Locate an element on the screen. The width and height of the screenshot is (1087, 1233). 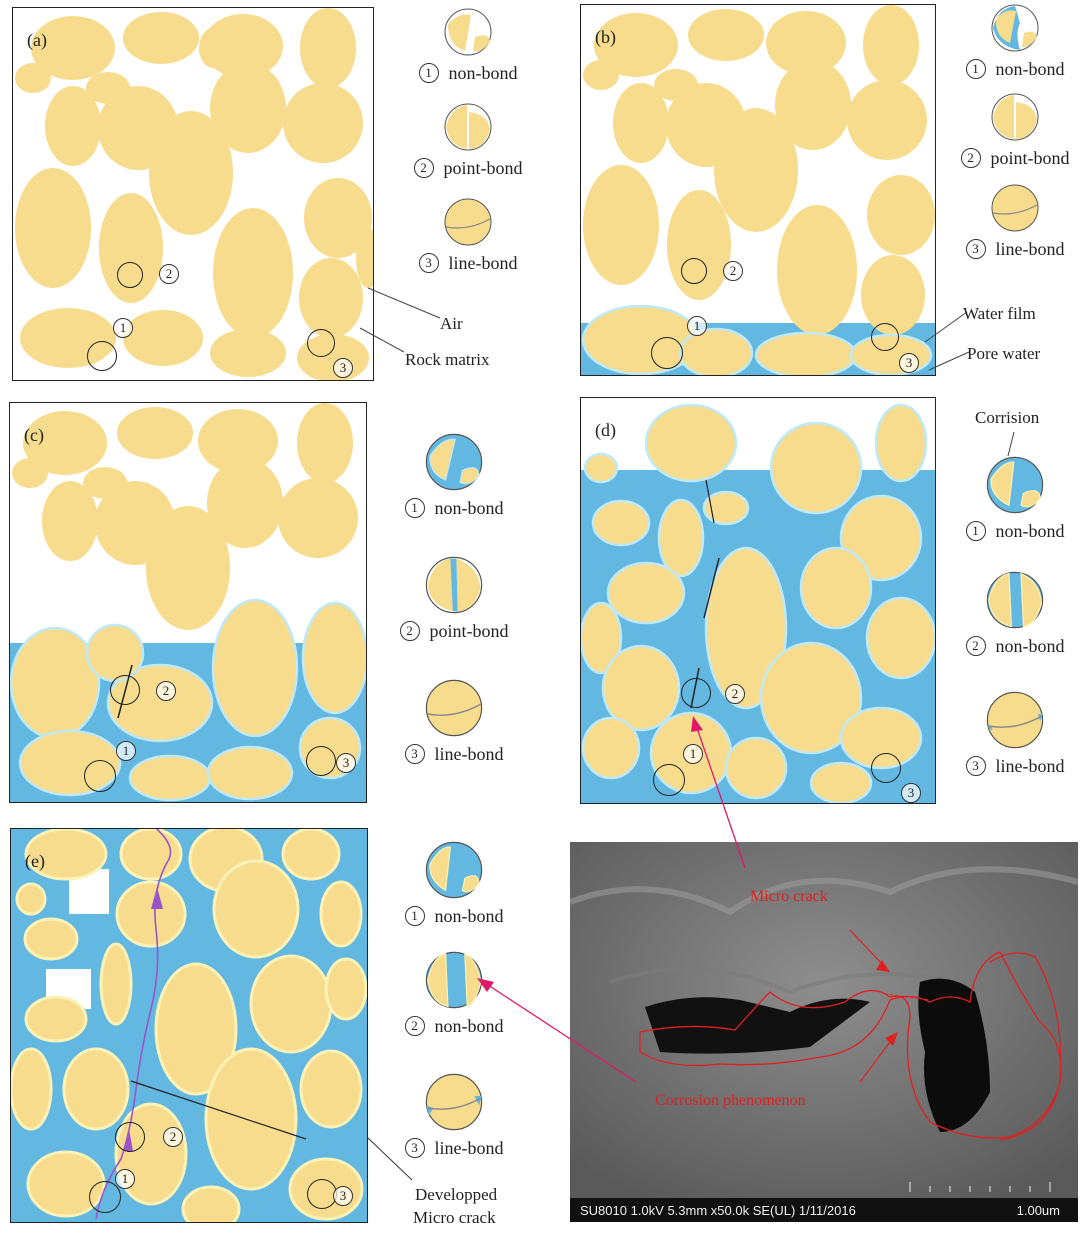
legend-d-1-label: non-bond is located at coordinates (1030, 531).